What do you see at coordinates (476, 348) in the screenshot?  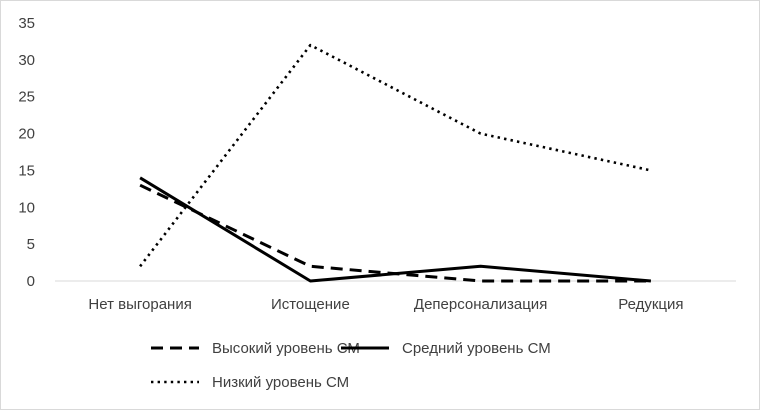 I see `legend-label-2: Средний уровень СМ` at bounding box center [476, 348].